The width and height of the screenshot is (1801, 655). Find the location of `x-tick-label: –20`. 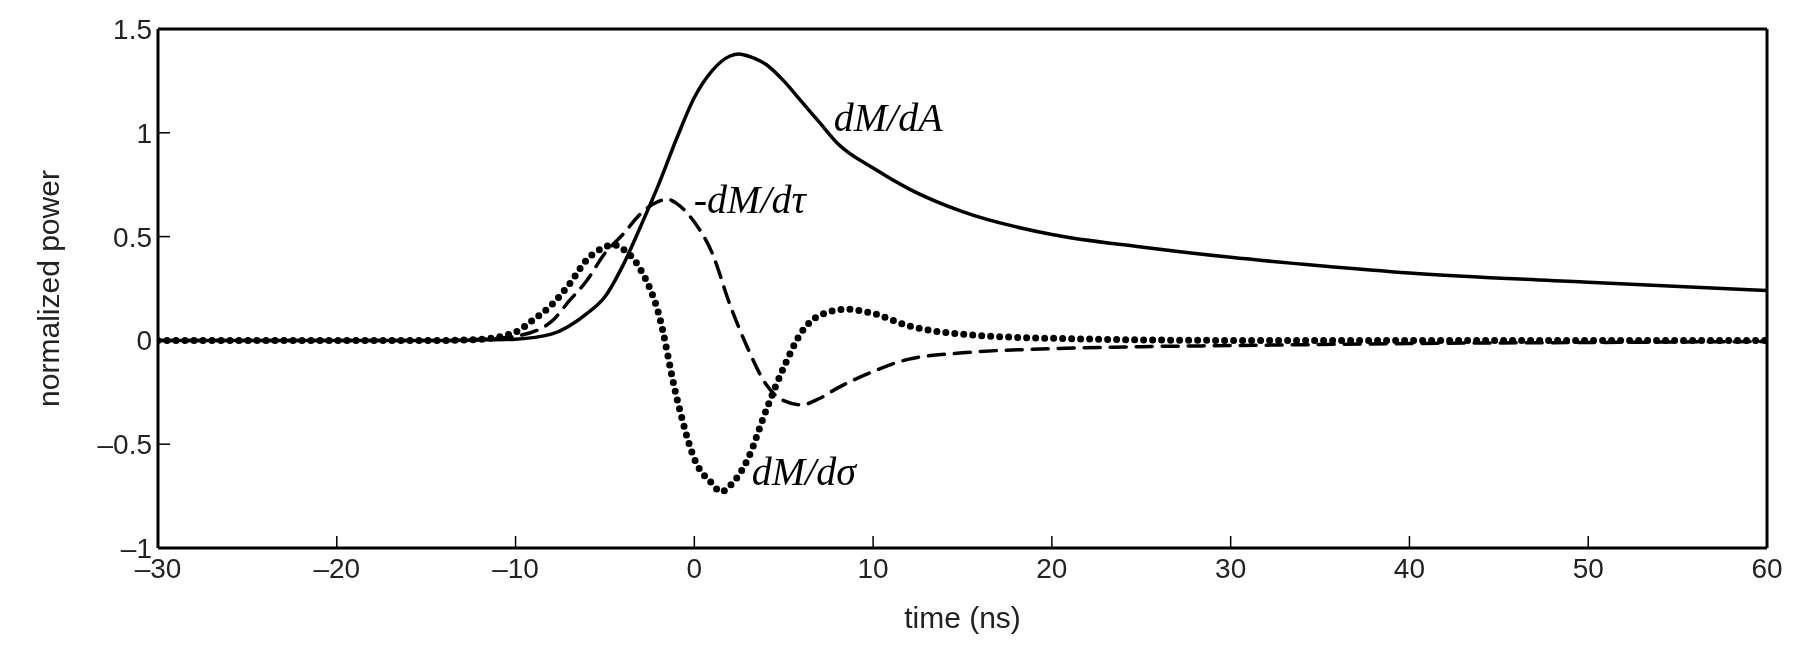

x-tick-label: –20 is located at coordinates (337, 568).